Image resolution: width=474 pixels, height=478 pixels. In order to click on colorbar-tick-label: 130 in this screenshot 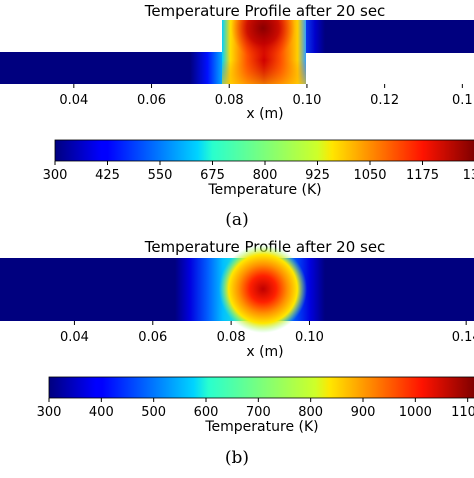, I will do `click(468, 175)`.